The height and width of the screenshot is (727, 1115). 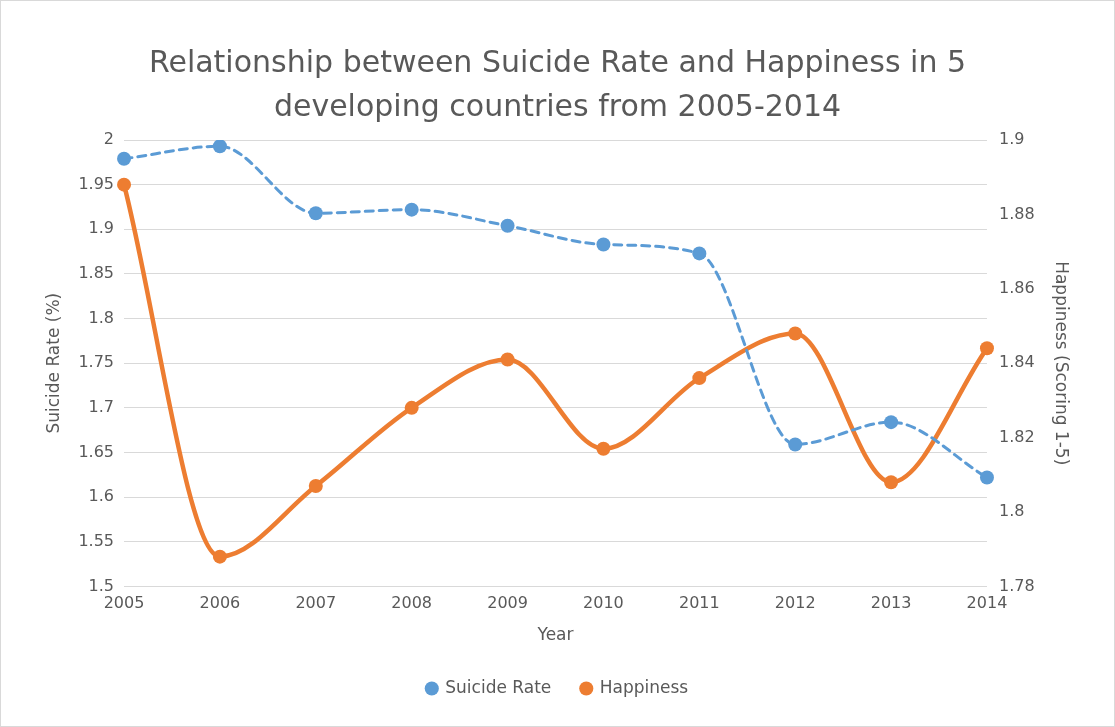 What do you see at coordinates (101, 228) in the screenshot?
I see `y-tick-label: 1.9` at bounding box center [101, 228].